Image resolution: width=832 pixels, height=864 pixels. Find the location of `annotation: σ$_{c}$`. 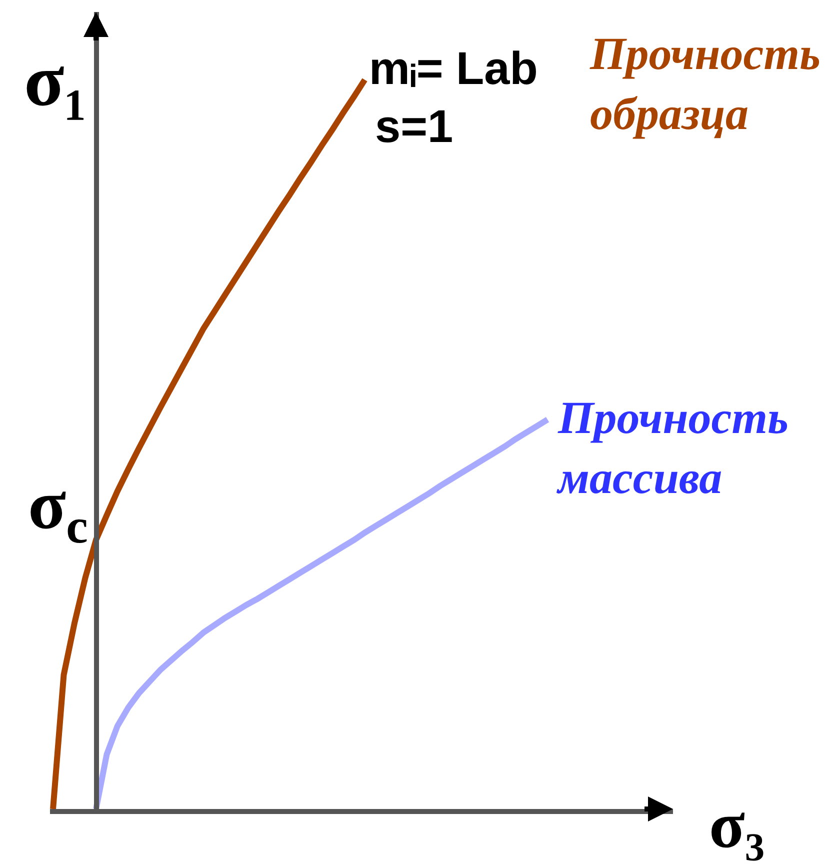

annotation: σ$_{c}$ is located at coordinates (58, 510).